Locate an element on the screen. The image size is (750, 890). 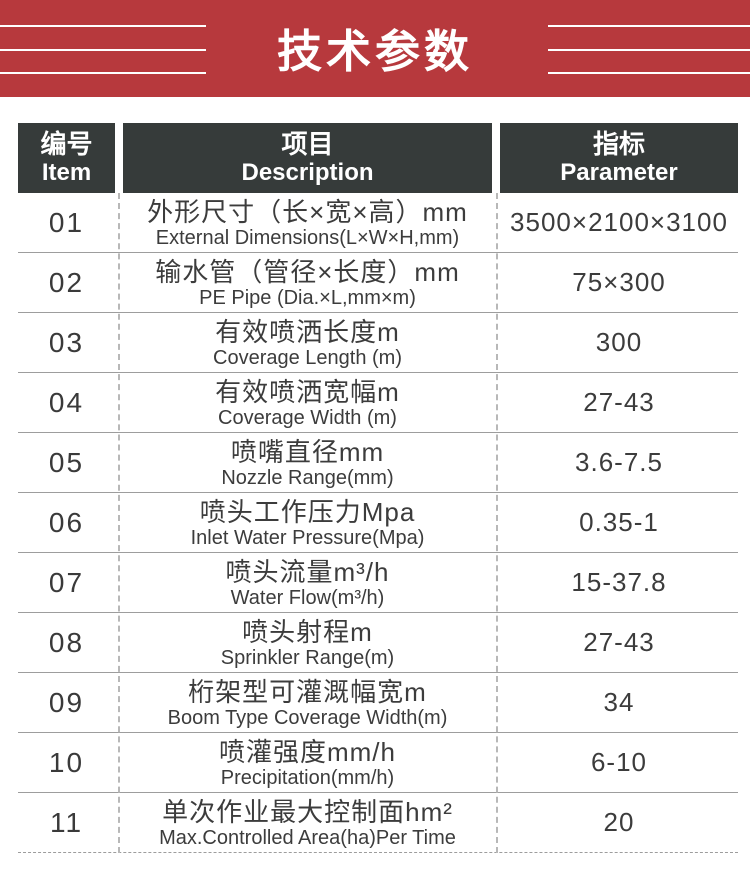
description-cell: 桁架型可灌溉幅宽m Boom Type Coverage Width(m) is located at coordinates (307, 703).